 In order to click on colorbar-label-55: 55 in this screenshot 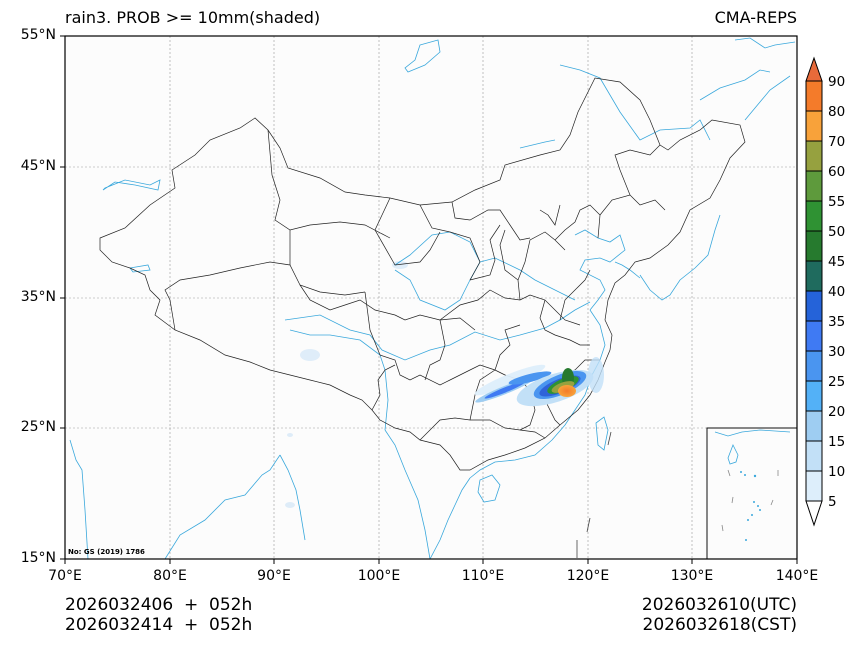, I will do `click(837, 202)`.